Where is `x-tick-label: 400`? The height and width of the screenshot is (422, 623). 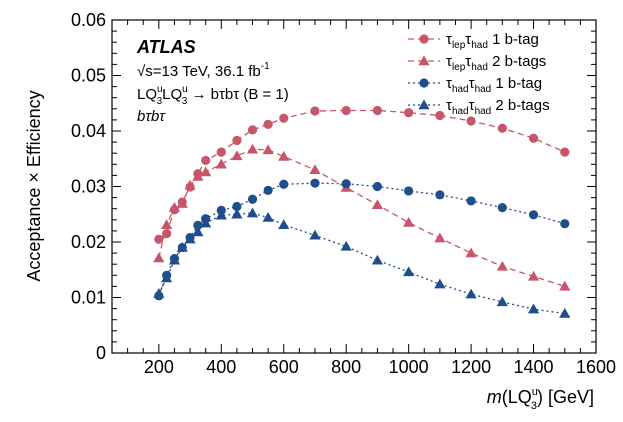 x-tick-label: 400 is located at coordinates (221, 367).